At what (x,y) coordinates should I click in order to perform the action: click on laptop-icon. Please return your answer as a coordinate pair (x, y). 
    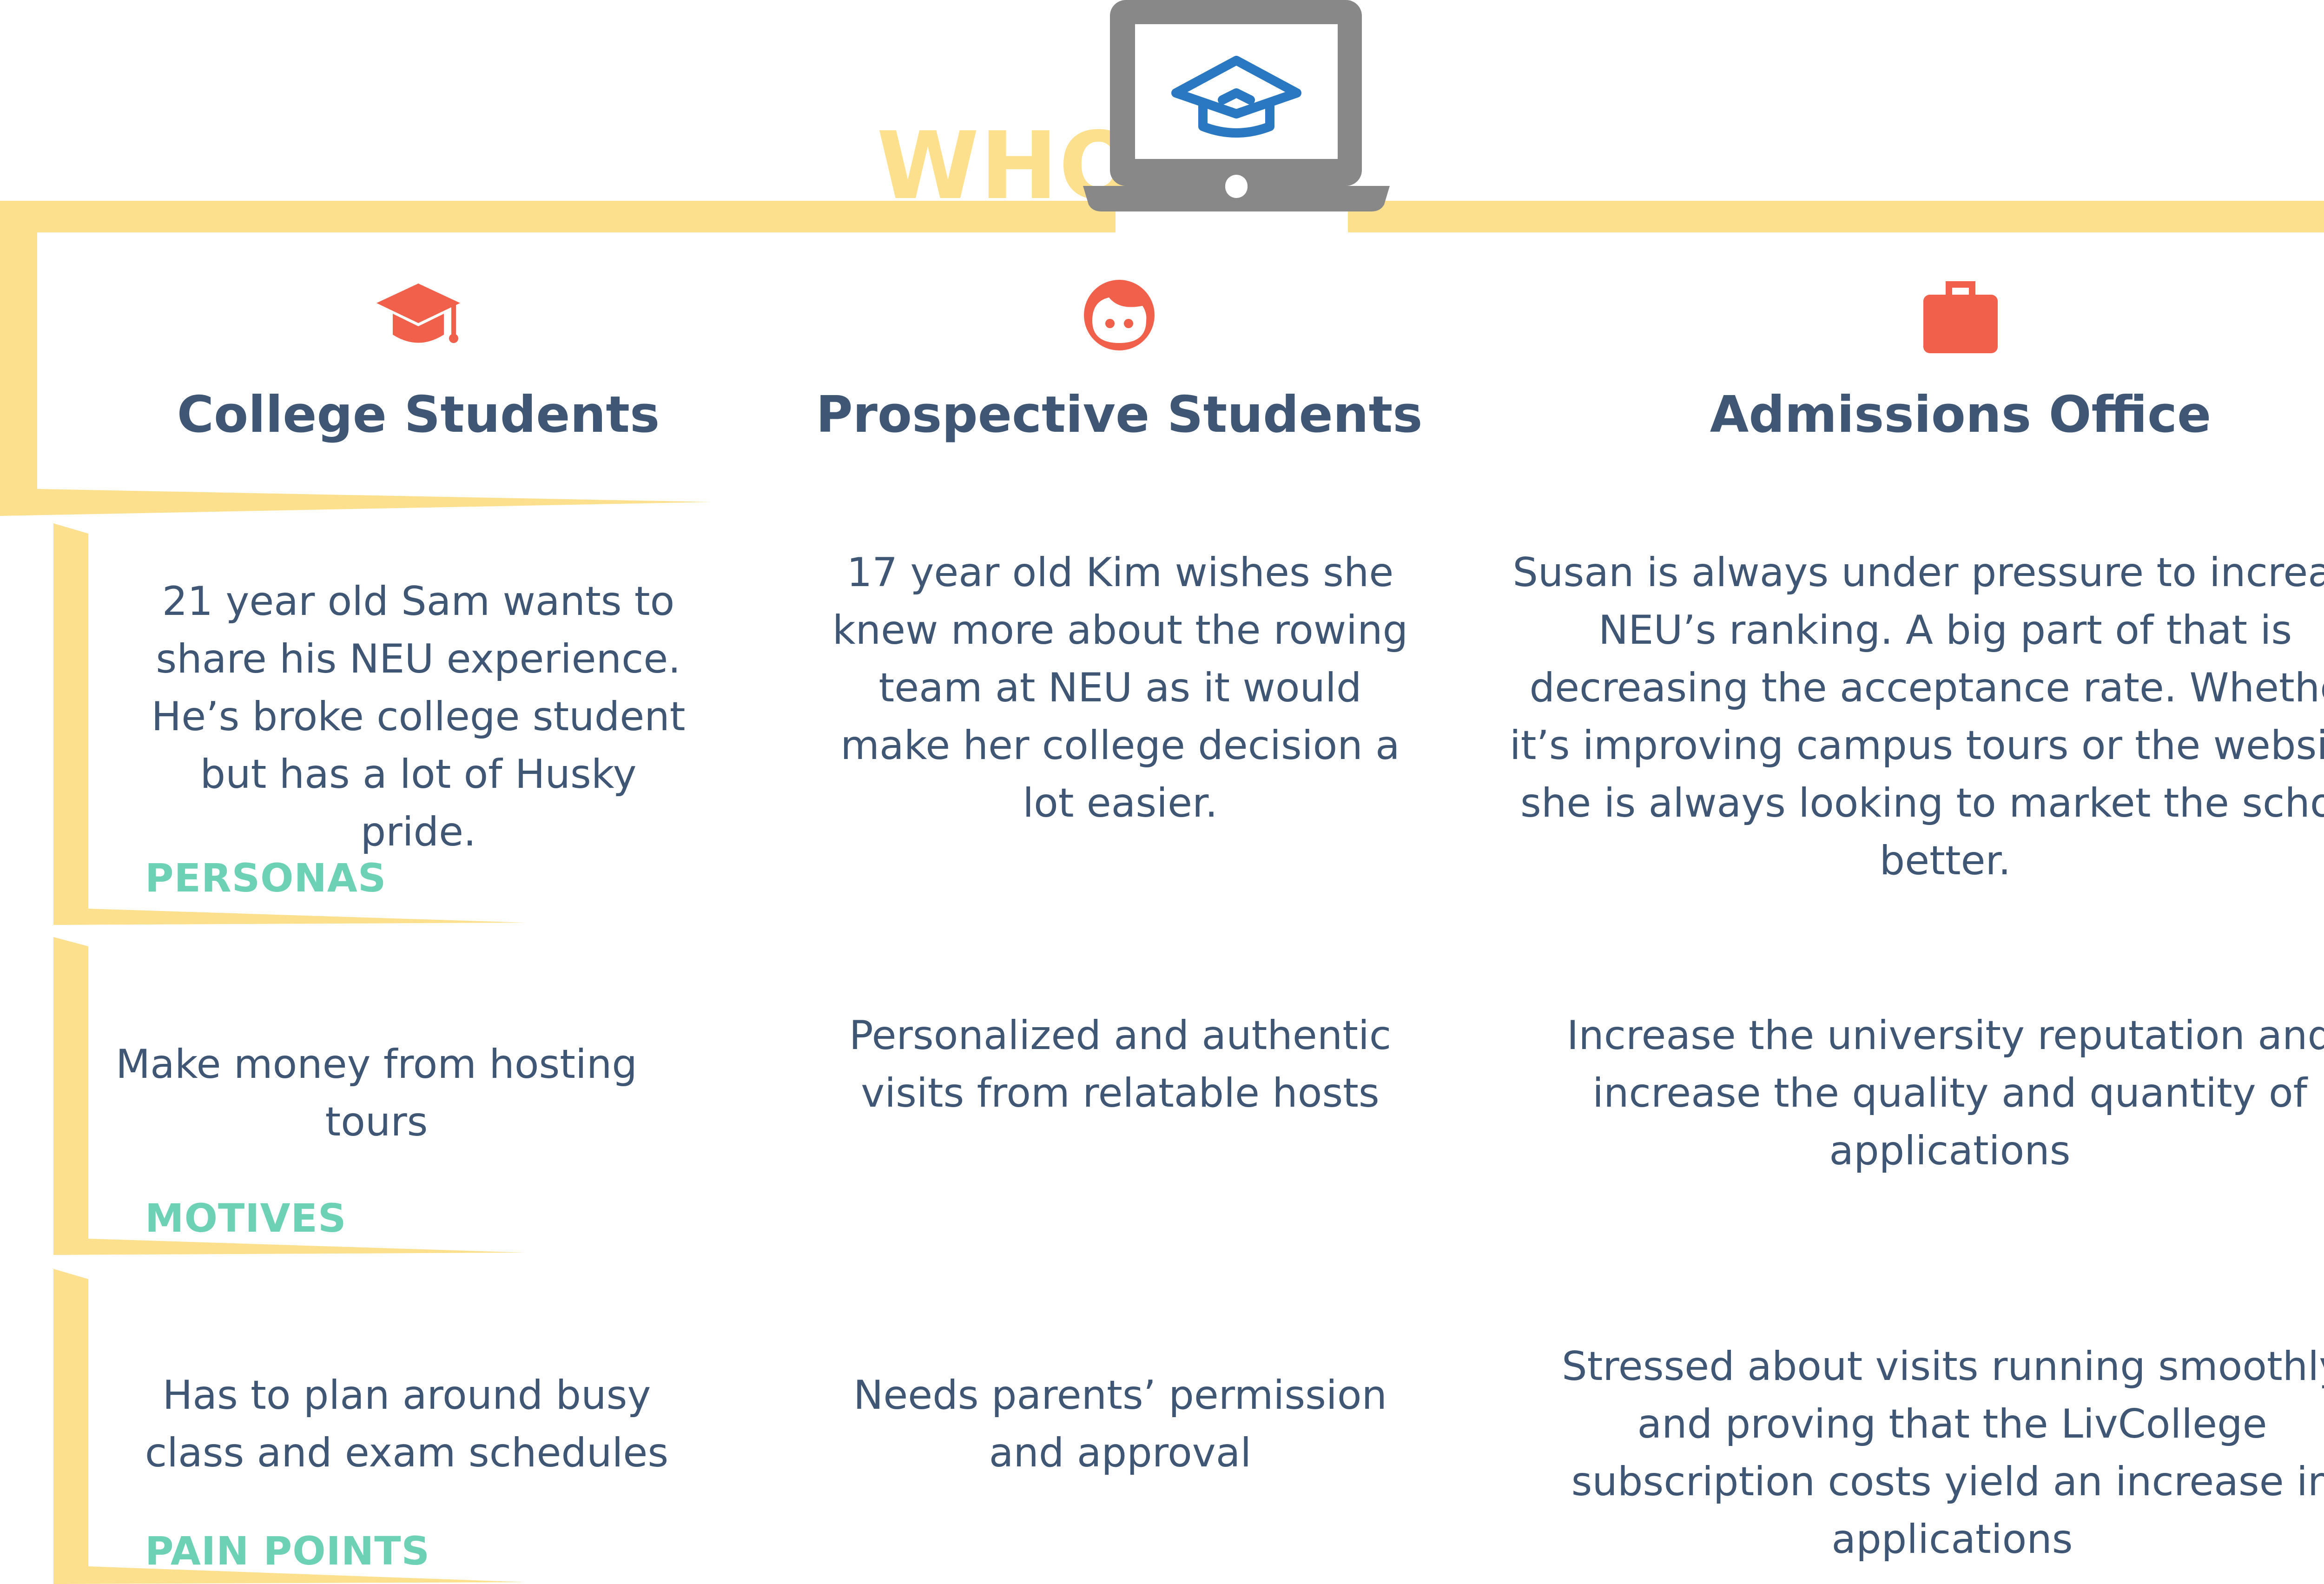
    Looking at the image, I should click on (1236, 105).